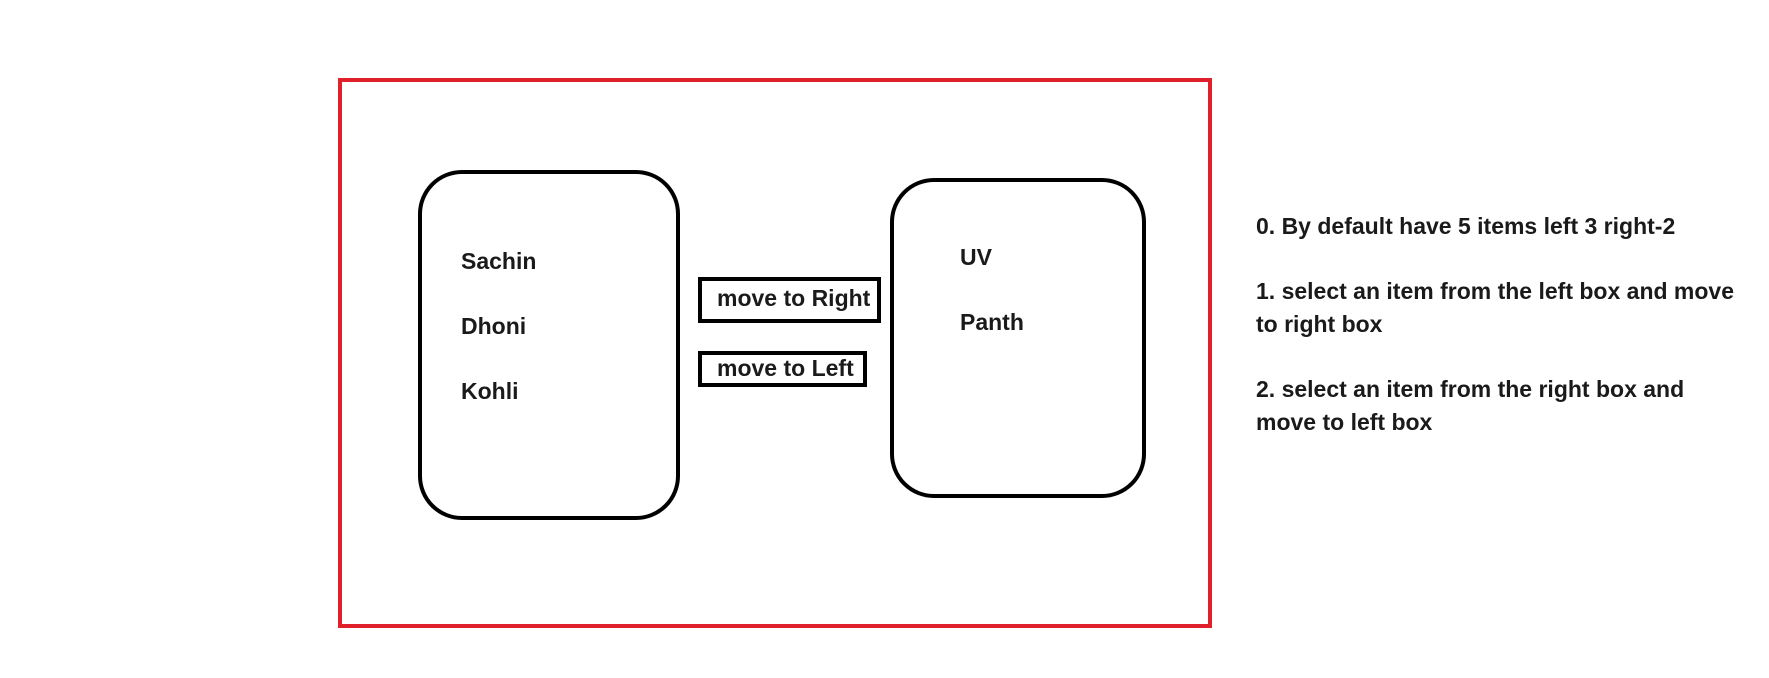 This screenshot has width=1769, height=678. I want to click on left-list-item-kohli: Kohli, so click(490, 391).